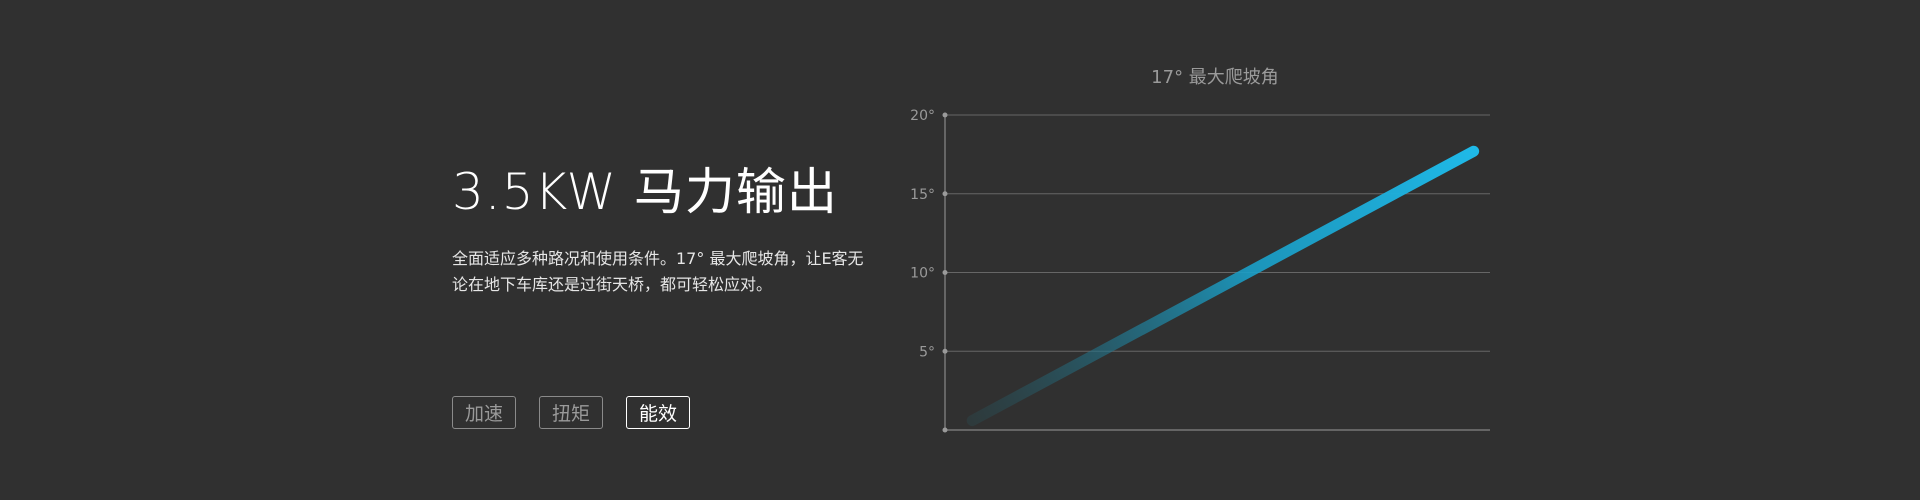  I want to click on chart-title: 17° 最大爬坡角, so click(1215, 77).